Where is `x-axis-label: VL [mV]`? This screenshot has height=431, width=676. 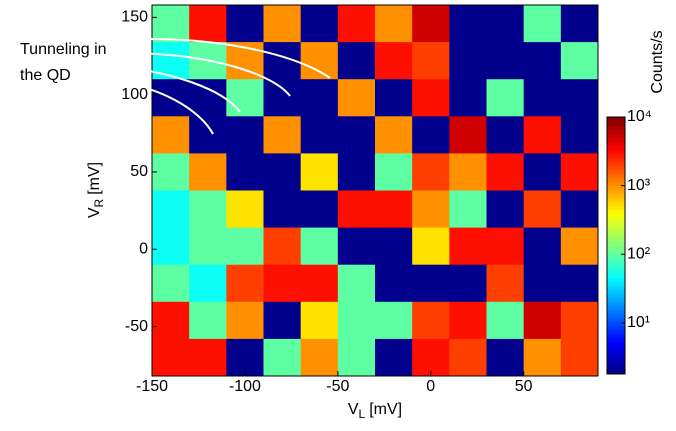
x-axis-label: VL [mV] is located at coordinates (375, 411).